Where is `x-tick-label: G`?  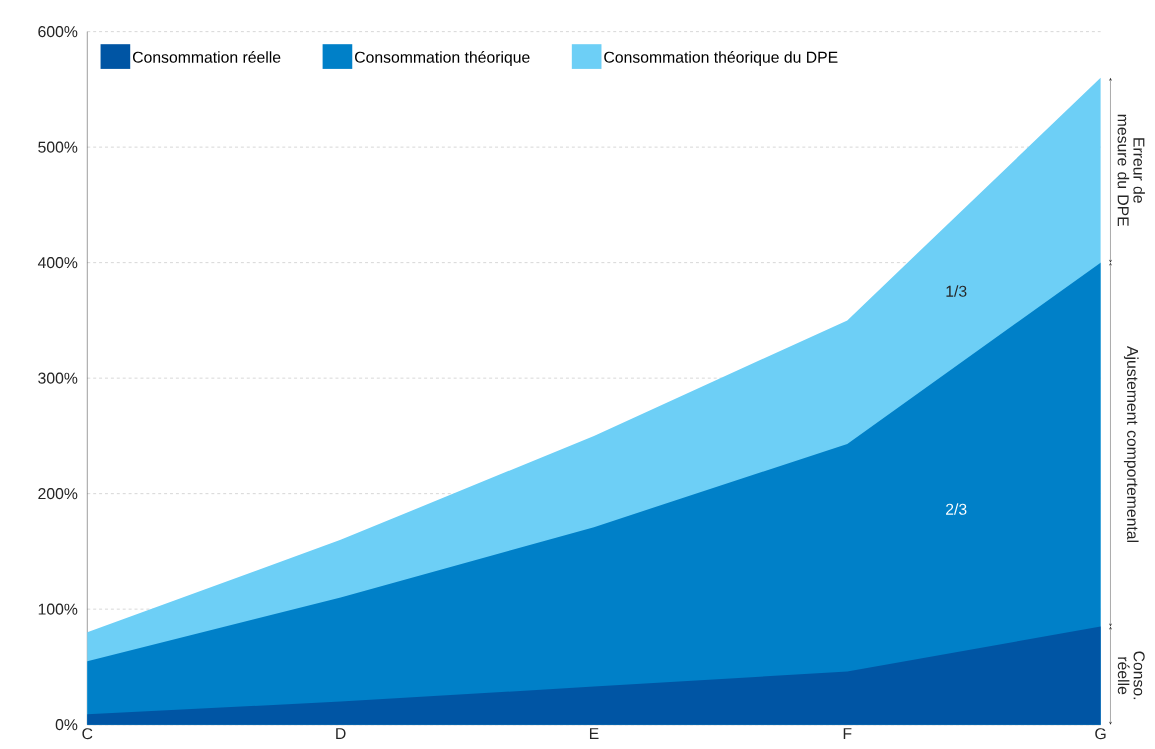 x-tick-label: G is located at coordinates (1100, 733).